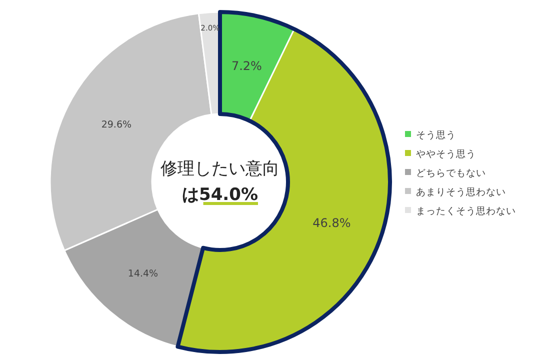  Describe the element at coordinates (446, 154) in the screenshot. I see `legend-label: ややそう思う` at that location.